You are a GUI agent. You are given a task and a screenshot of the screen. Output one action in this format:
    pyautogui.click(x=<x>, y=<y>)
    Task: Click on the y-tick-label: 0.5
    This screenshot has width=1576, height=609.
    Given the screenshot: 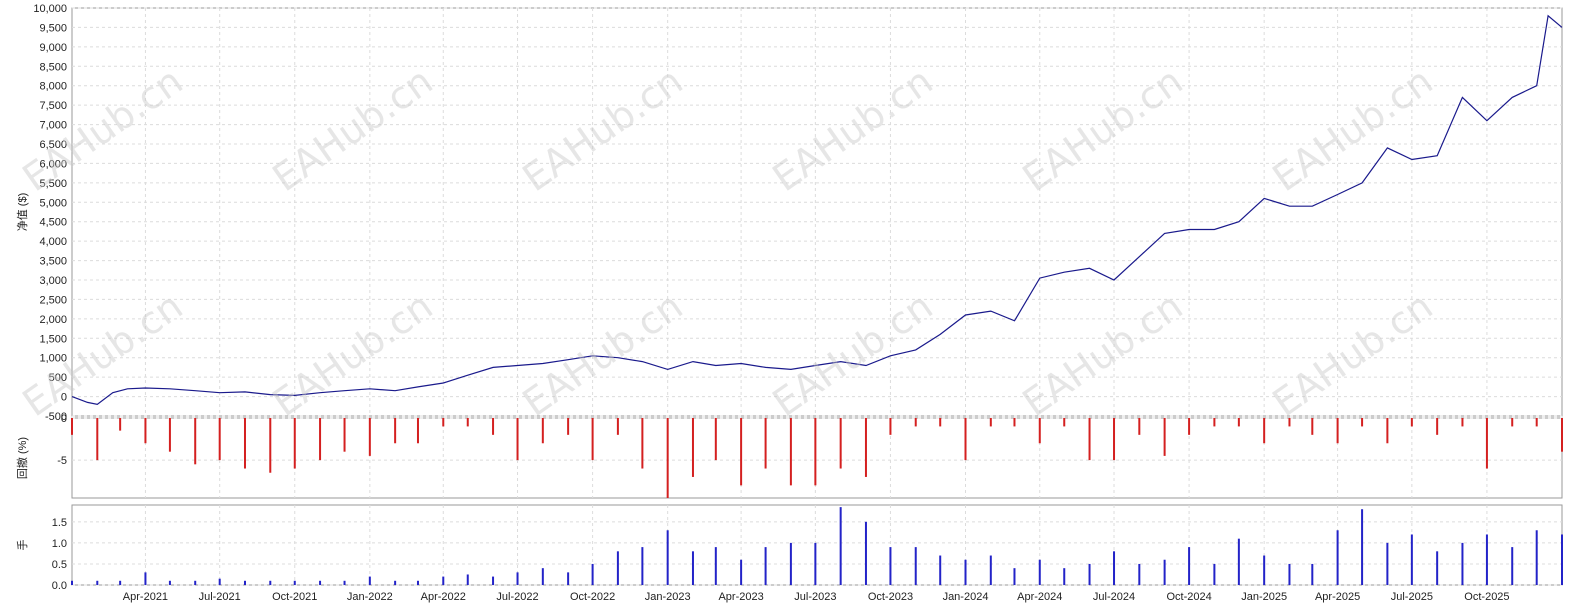 What is the action you would take?
    pyautogui.click(x=59, y=565)
    